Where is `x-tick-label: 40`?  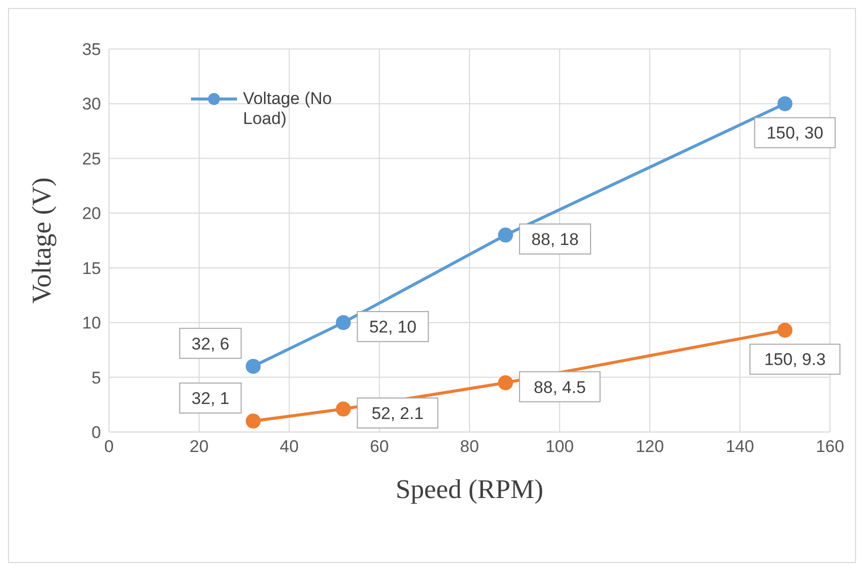 x-tick-label: 40 is located at coordinates (289, 446).